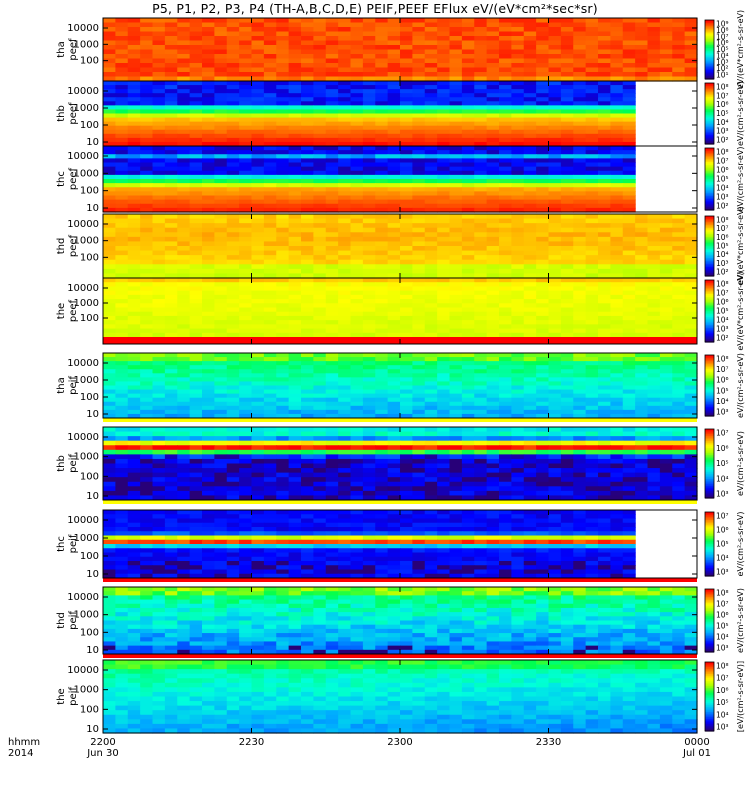 This screenshot has height=800, width=750. I want to click on colorbar-label: 10⁷, so click(722, 369).